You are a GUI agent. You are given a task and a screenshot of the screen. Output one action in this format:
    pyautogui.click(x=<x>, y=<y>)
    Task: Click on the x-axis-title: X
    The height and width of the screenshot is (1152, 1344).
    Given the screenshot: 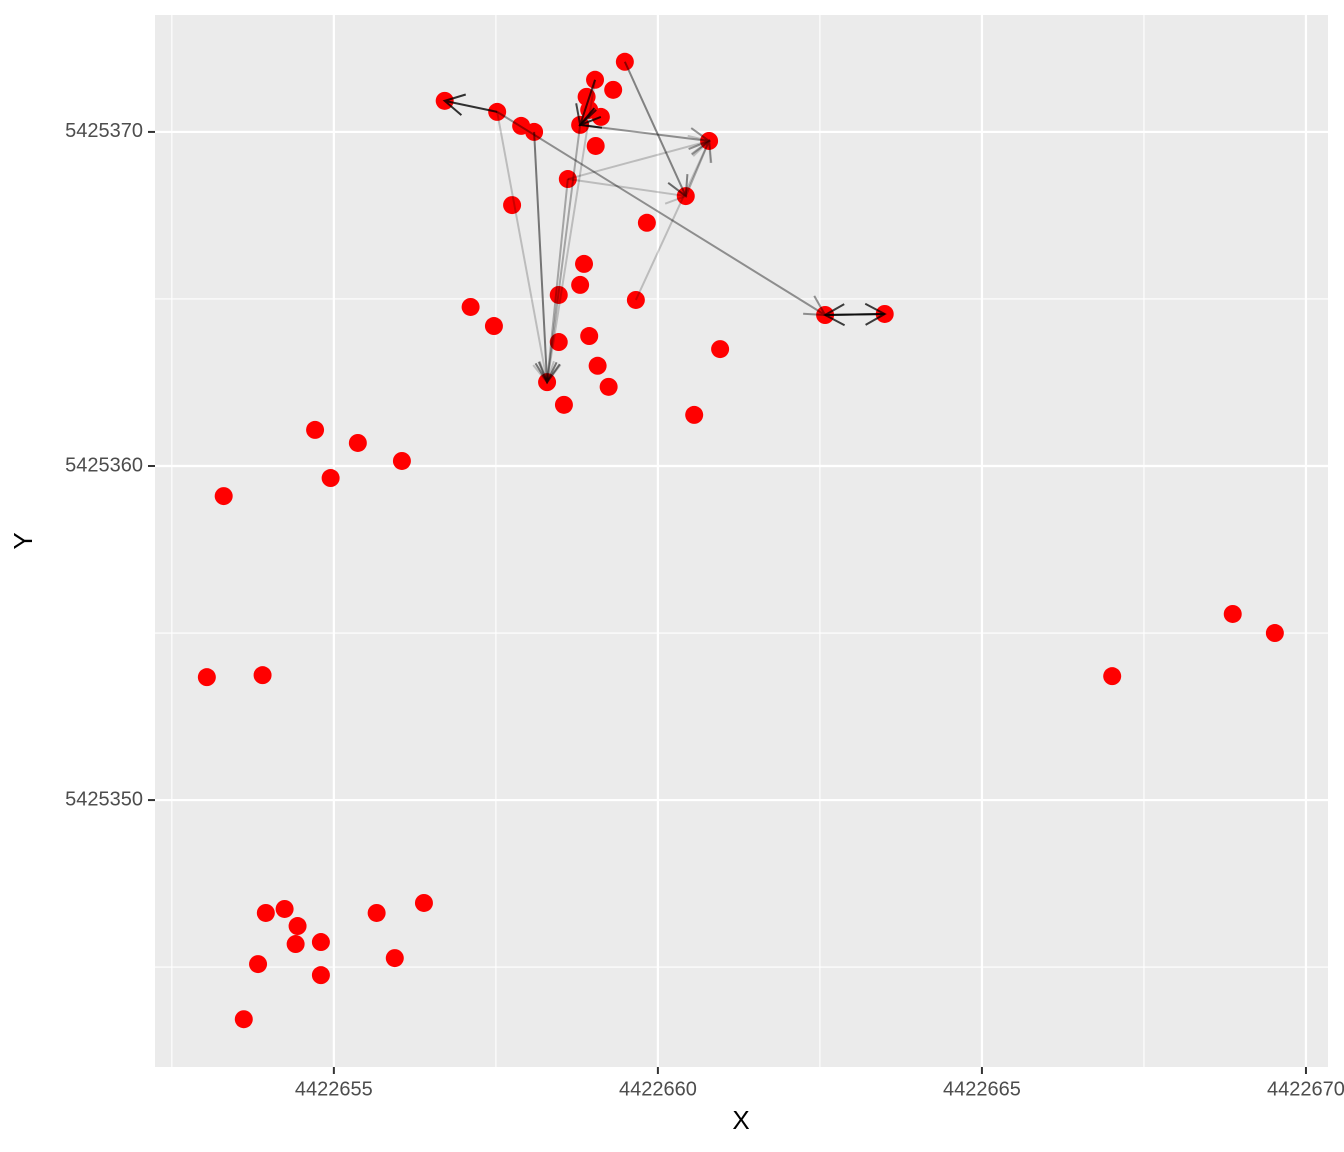 What is the action you would take?
    pyautogui.click(x=740, y=1120)
    